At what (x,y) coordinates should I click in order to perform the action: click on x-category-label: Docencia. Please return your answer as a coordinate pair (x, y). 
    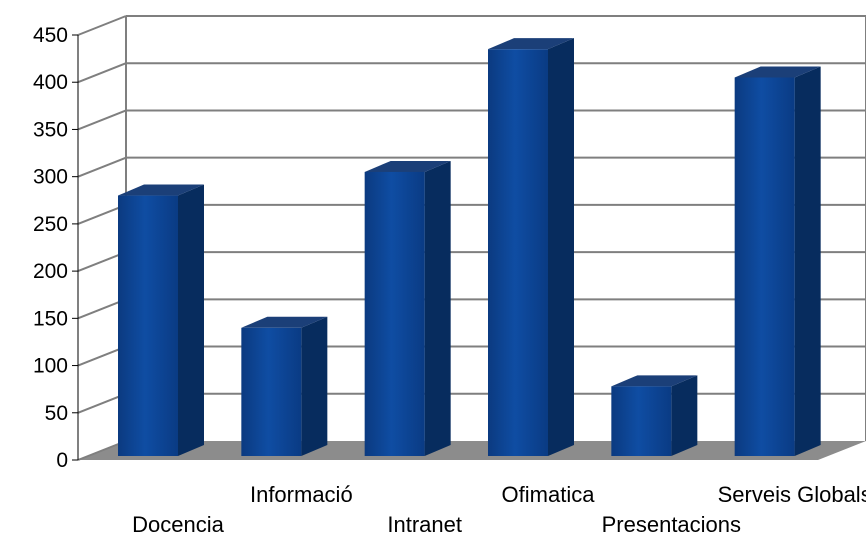
    Looking at the image, I should click on (178, 524).